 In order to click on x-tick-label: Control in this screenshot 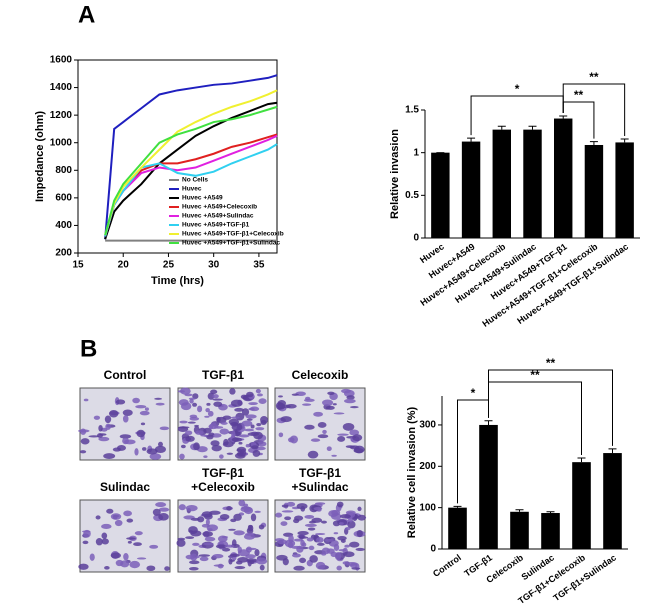, I will do `click(447, 565)`.